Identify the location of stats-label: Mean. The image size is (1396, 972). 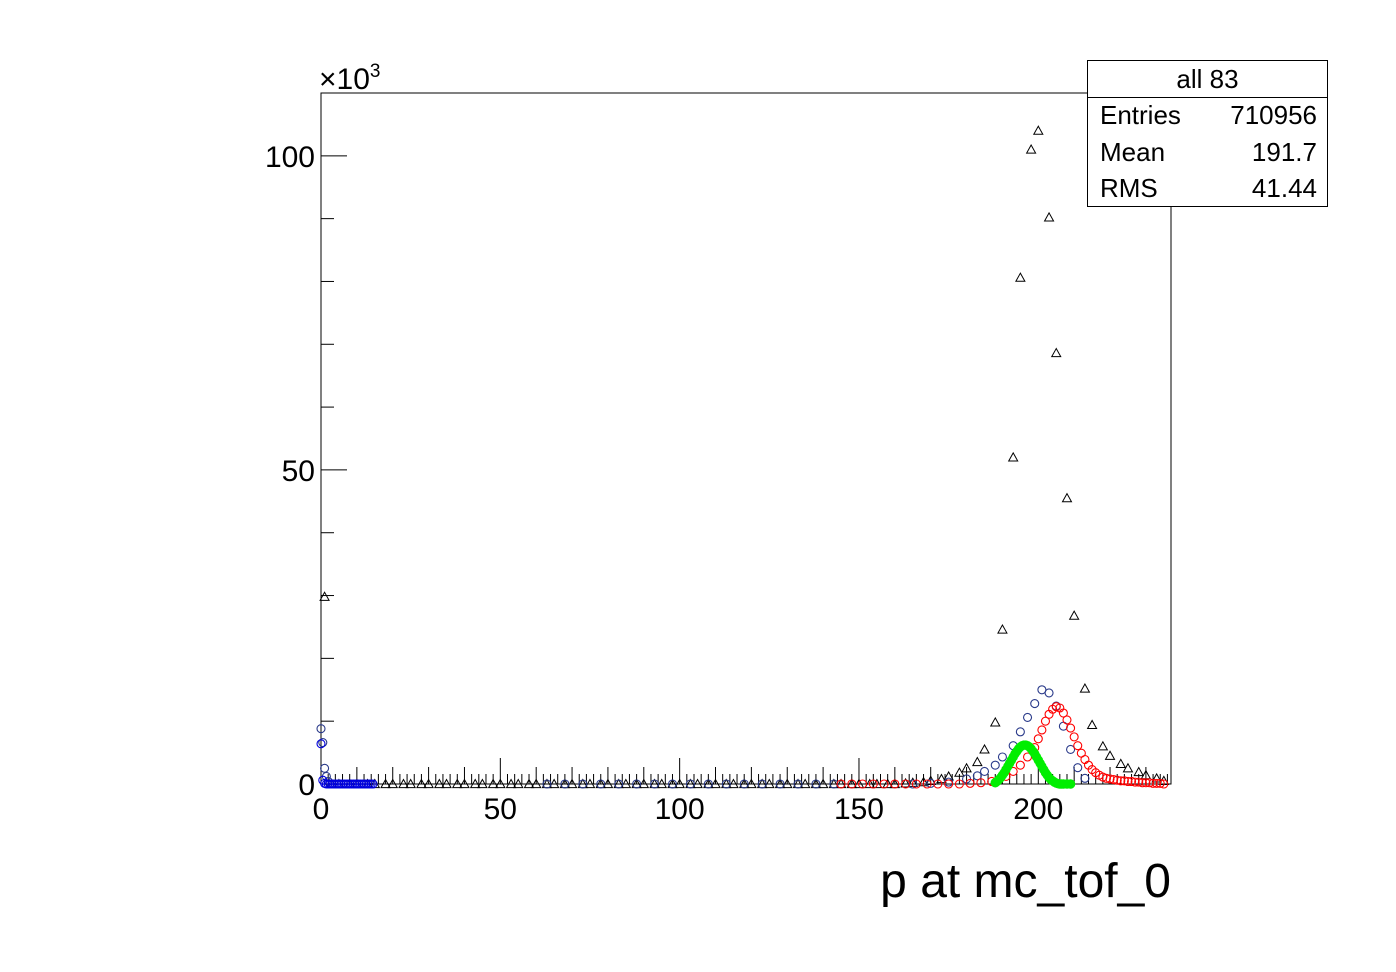
(1133, 152).